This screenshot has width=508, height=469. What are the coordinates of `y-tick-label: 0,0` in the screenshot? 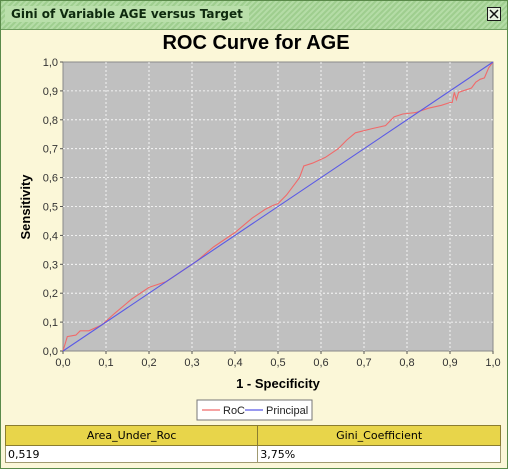 It's located at (50, 352).